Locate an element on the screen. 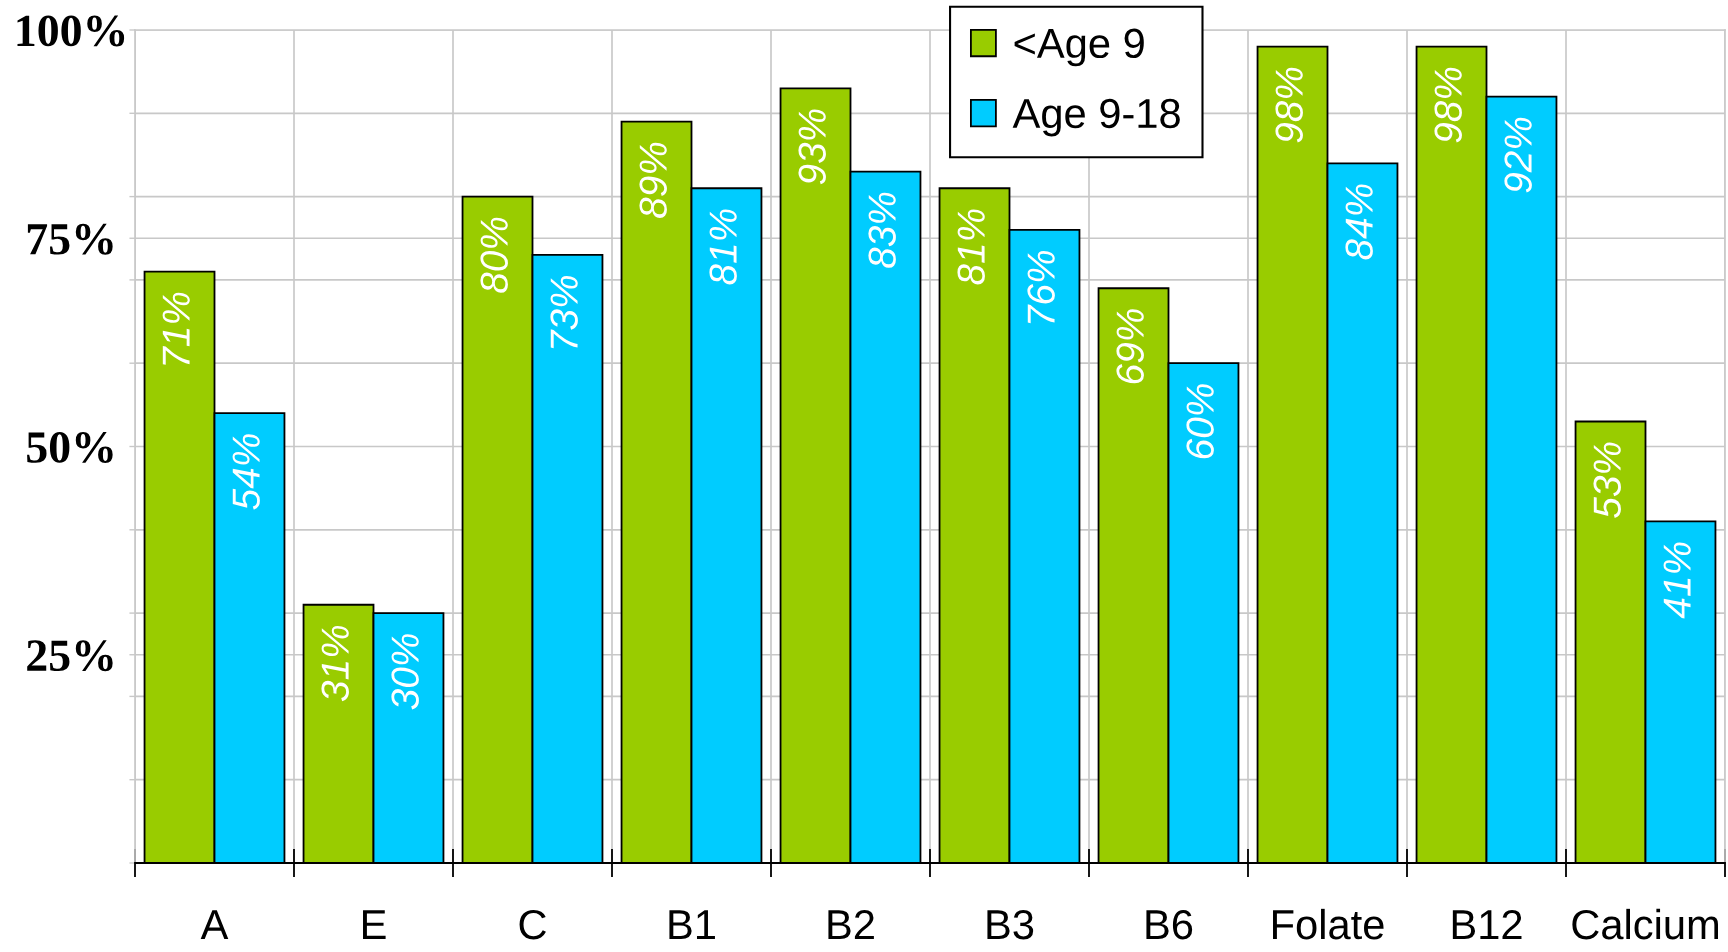  x-tick-label: B6 is located at coordinates (1169, 924).